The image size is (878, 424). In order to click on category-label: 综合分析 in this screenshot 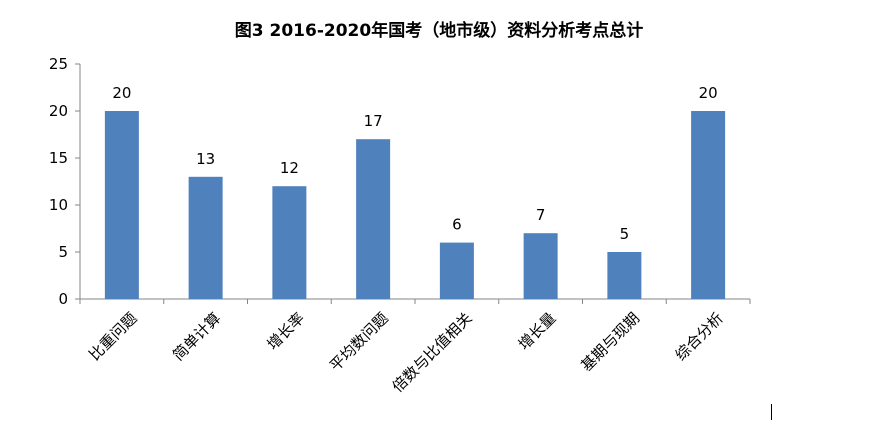, I will do `click(699, 336)`.